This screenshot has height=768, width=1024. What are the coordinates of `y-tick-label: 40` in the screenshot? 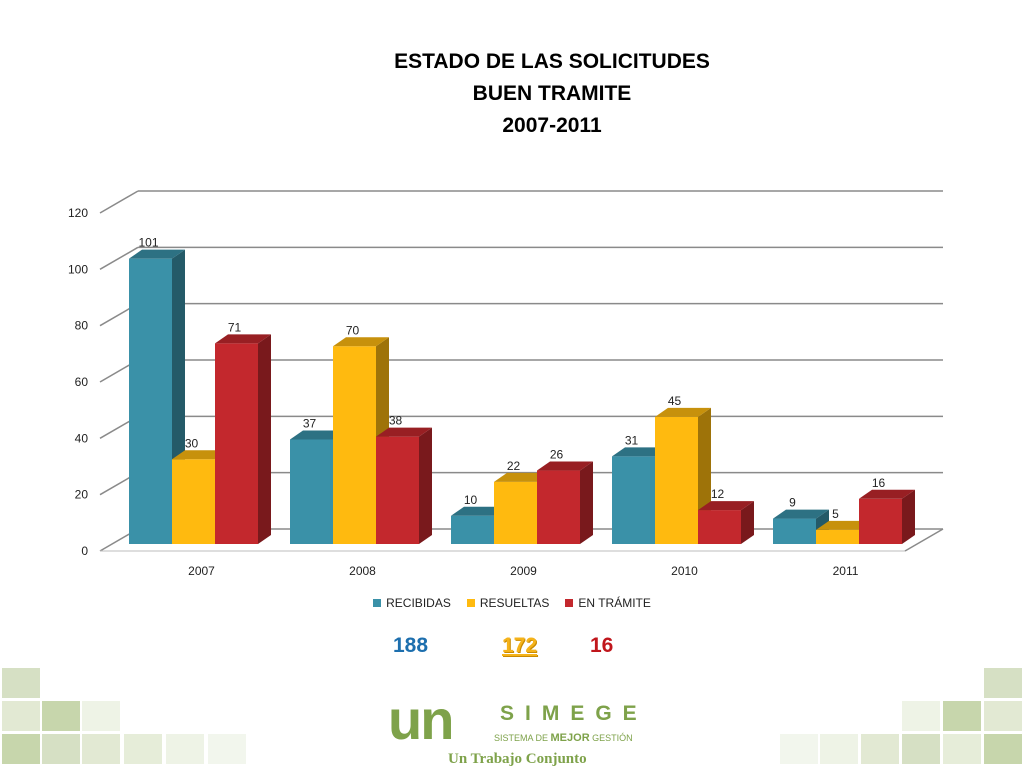 It's located at (82, 438).